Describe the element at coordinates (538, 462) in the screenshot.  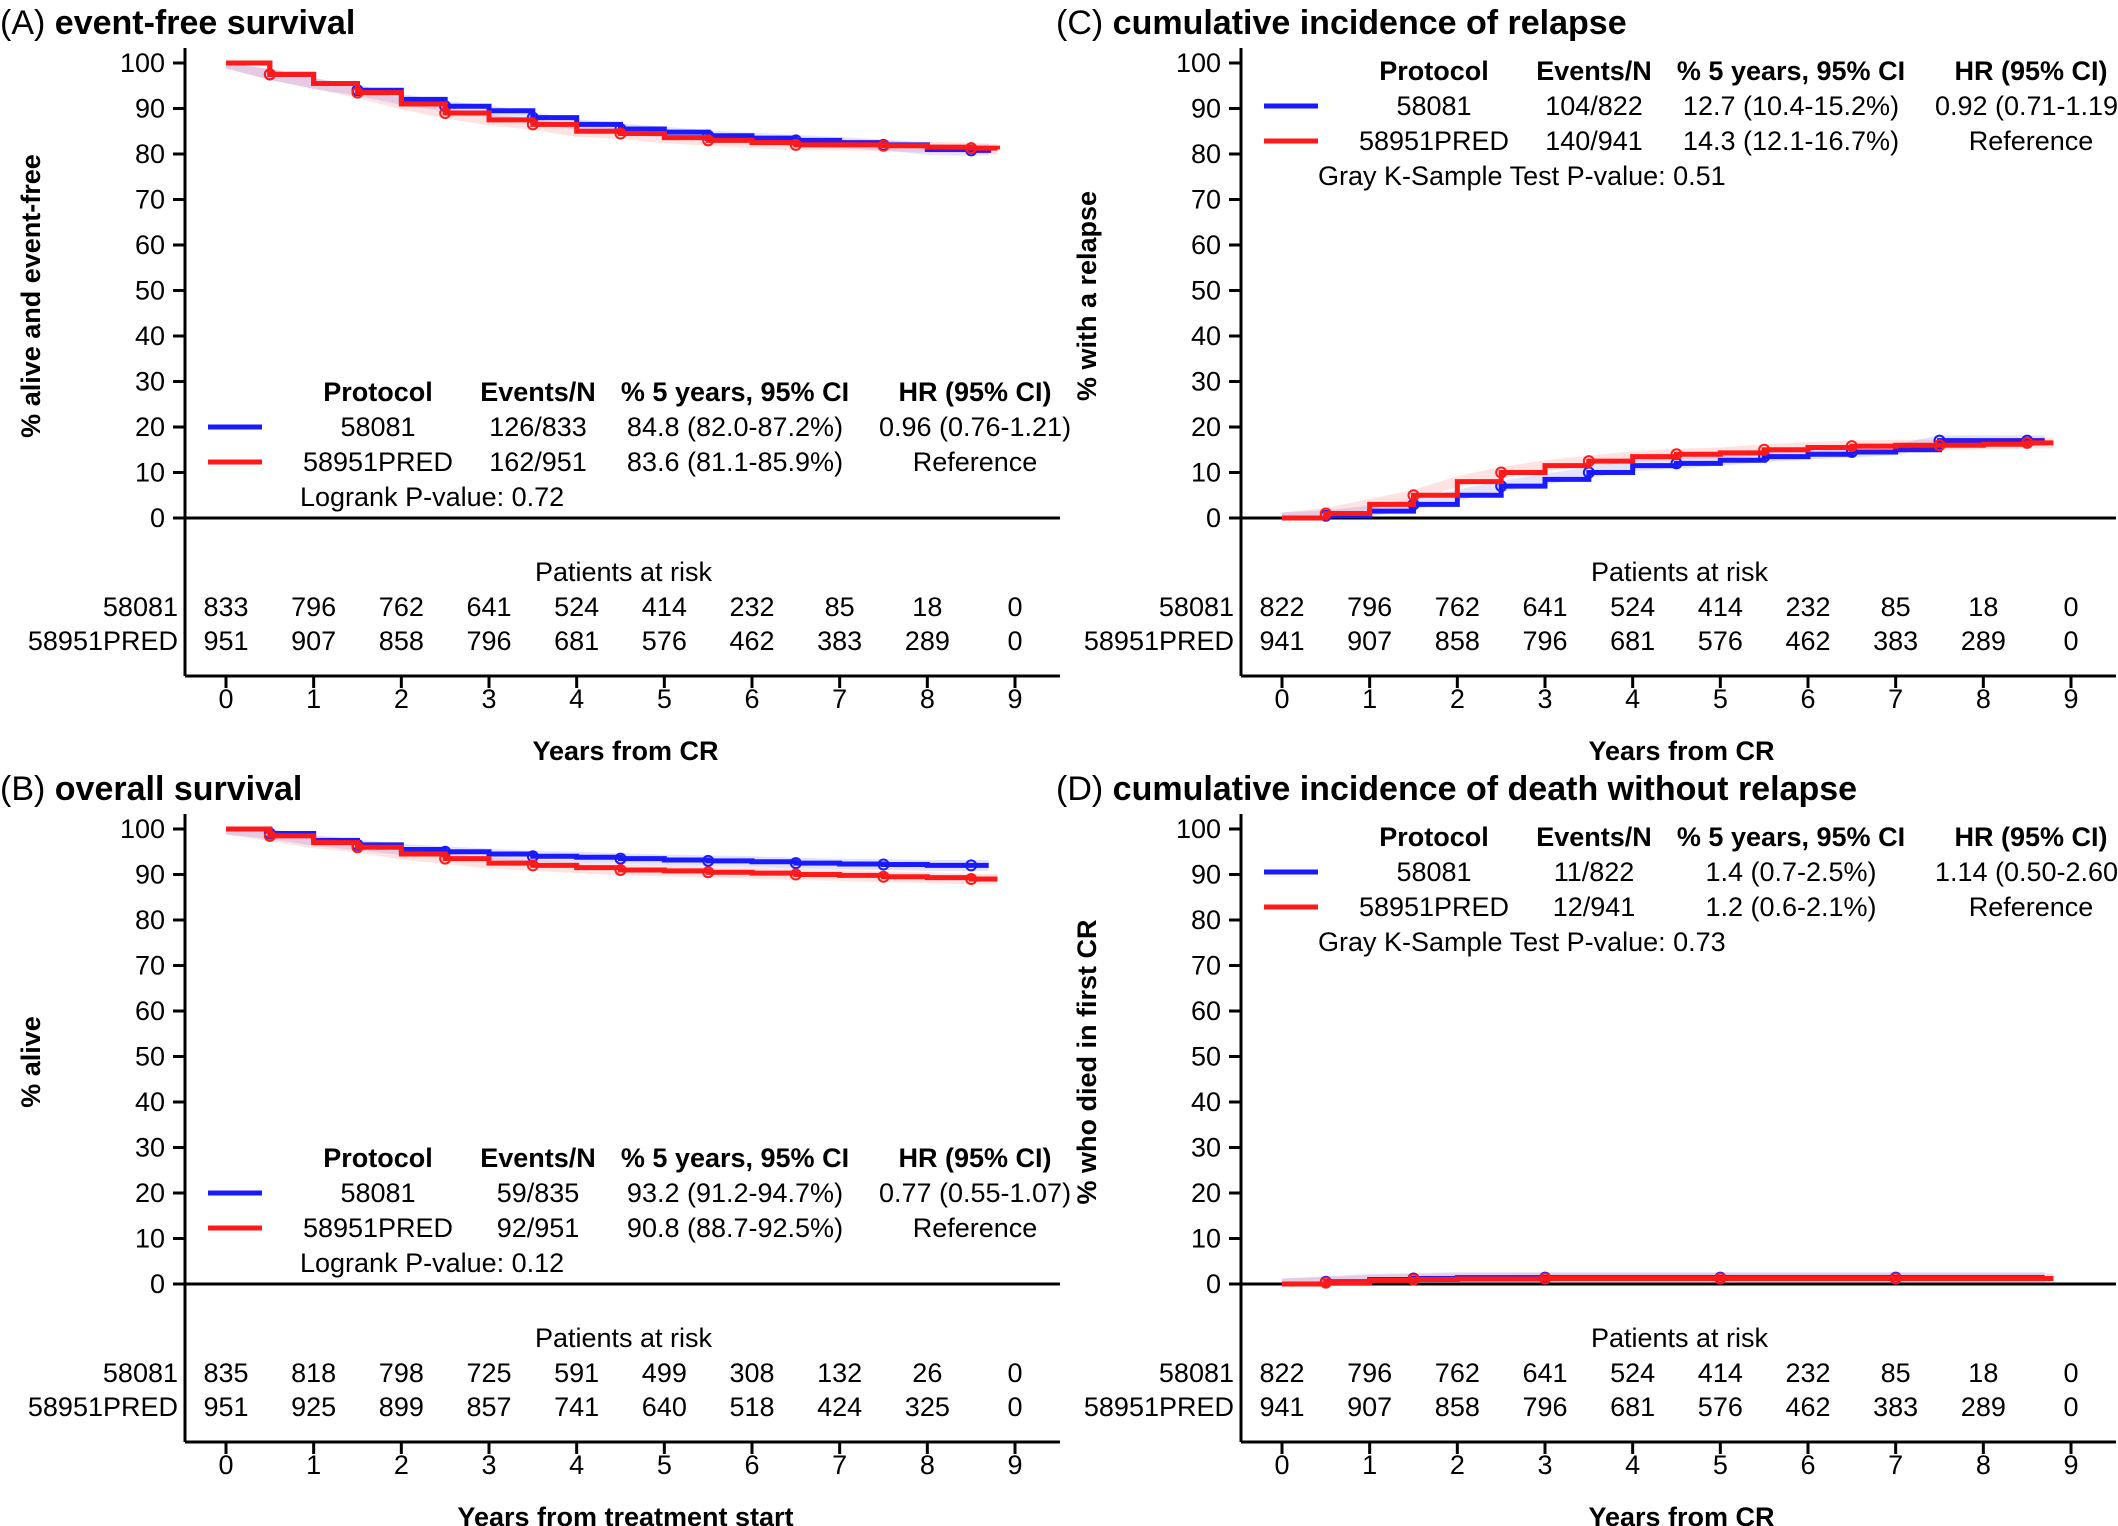
I see `legend-events: 162/951` at that location.